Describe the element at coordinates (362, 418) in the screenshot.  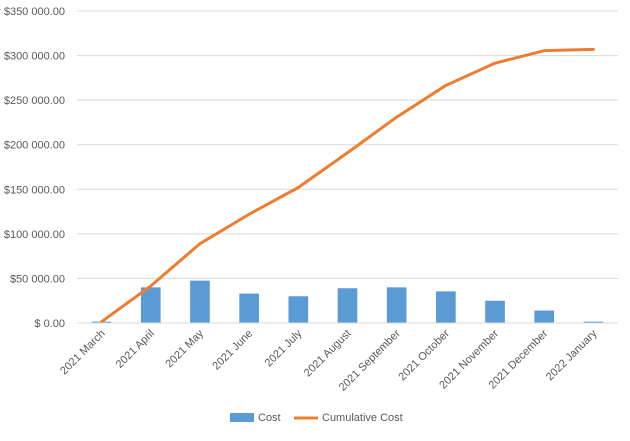
I see `legend-label-cumulative: Cumulative Cost` at that location.